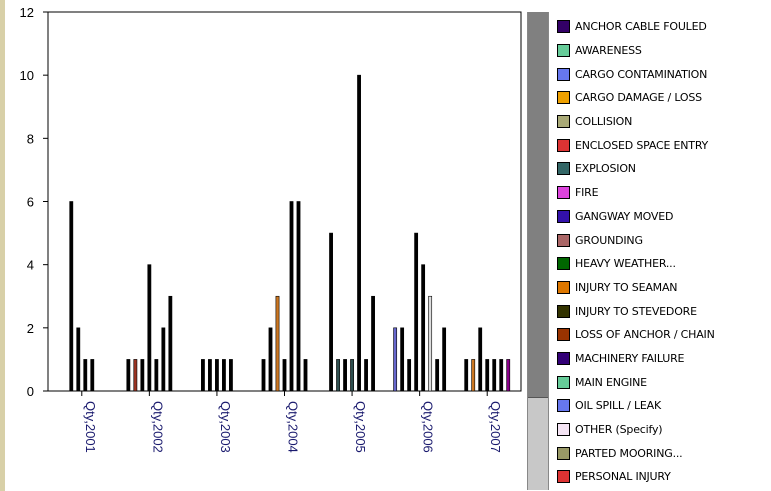  Describe the element at coordinates (664, 311) in the screenshot. I see `legend-item: INJURY TO STEVEDORE` at that location.